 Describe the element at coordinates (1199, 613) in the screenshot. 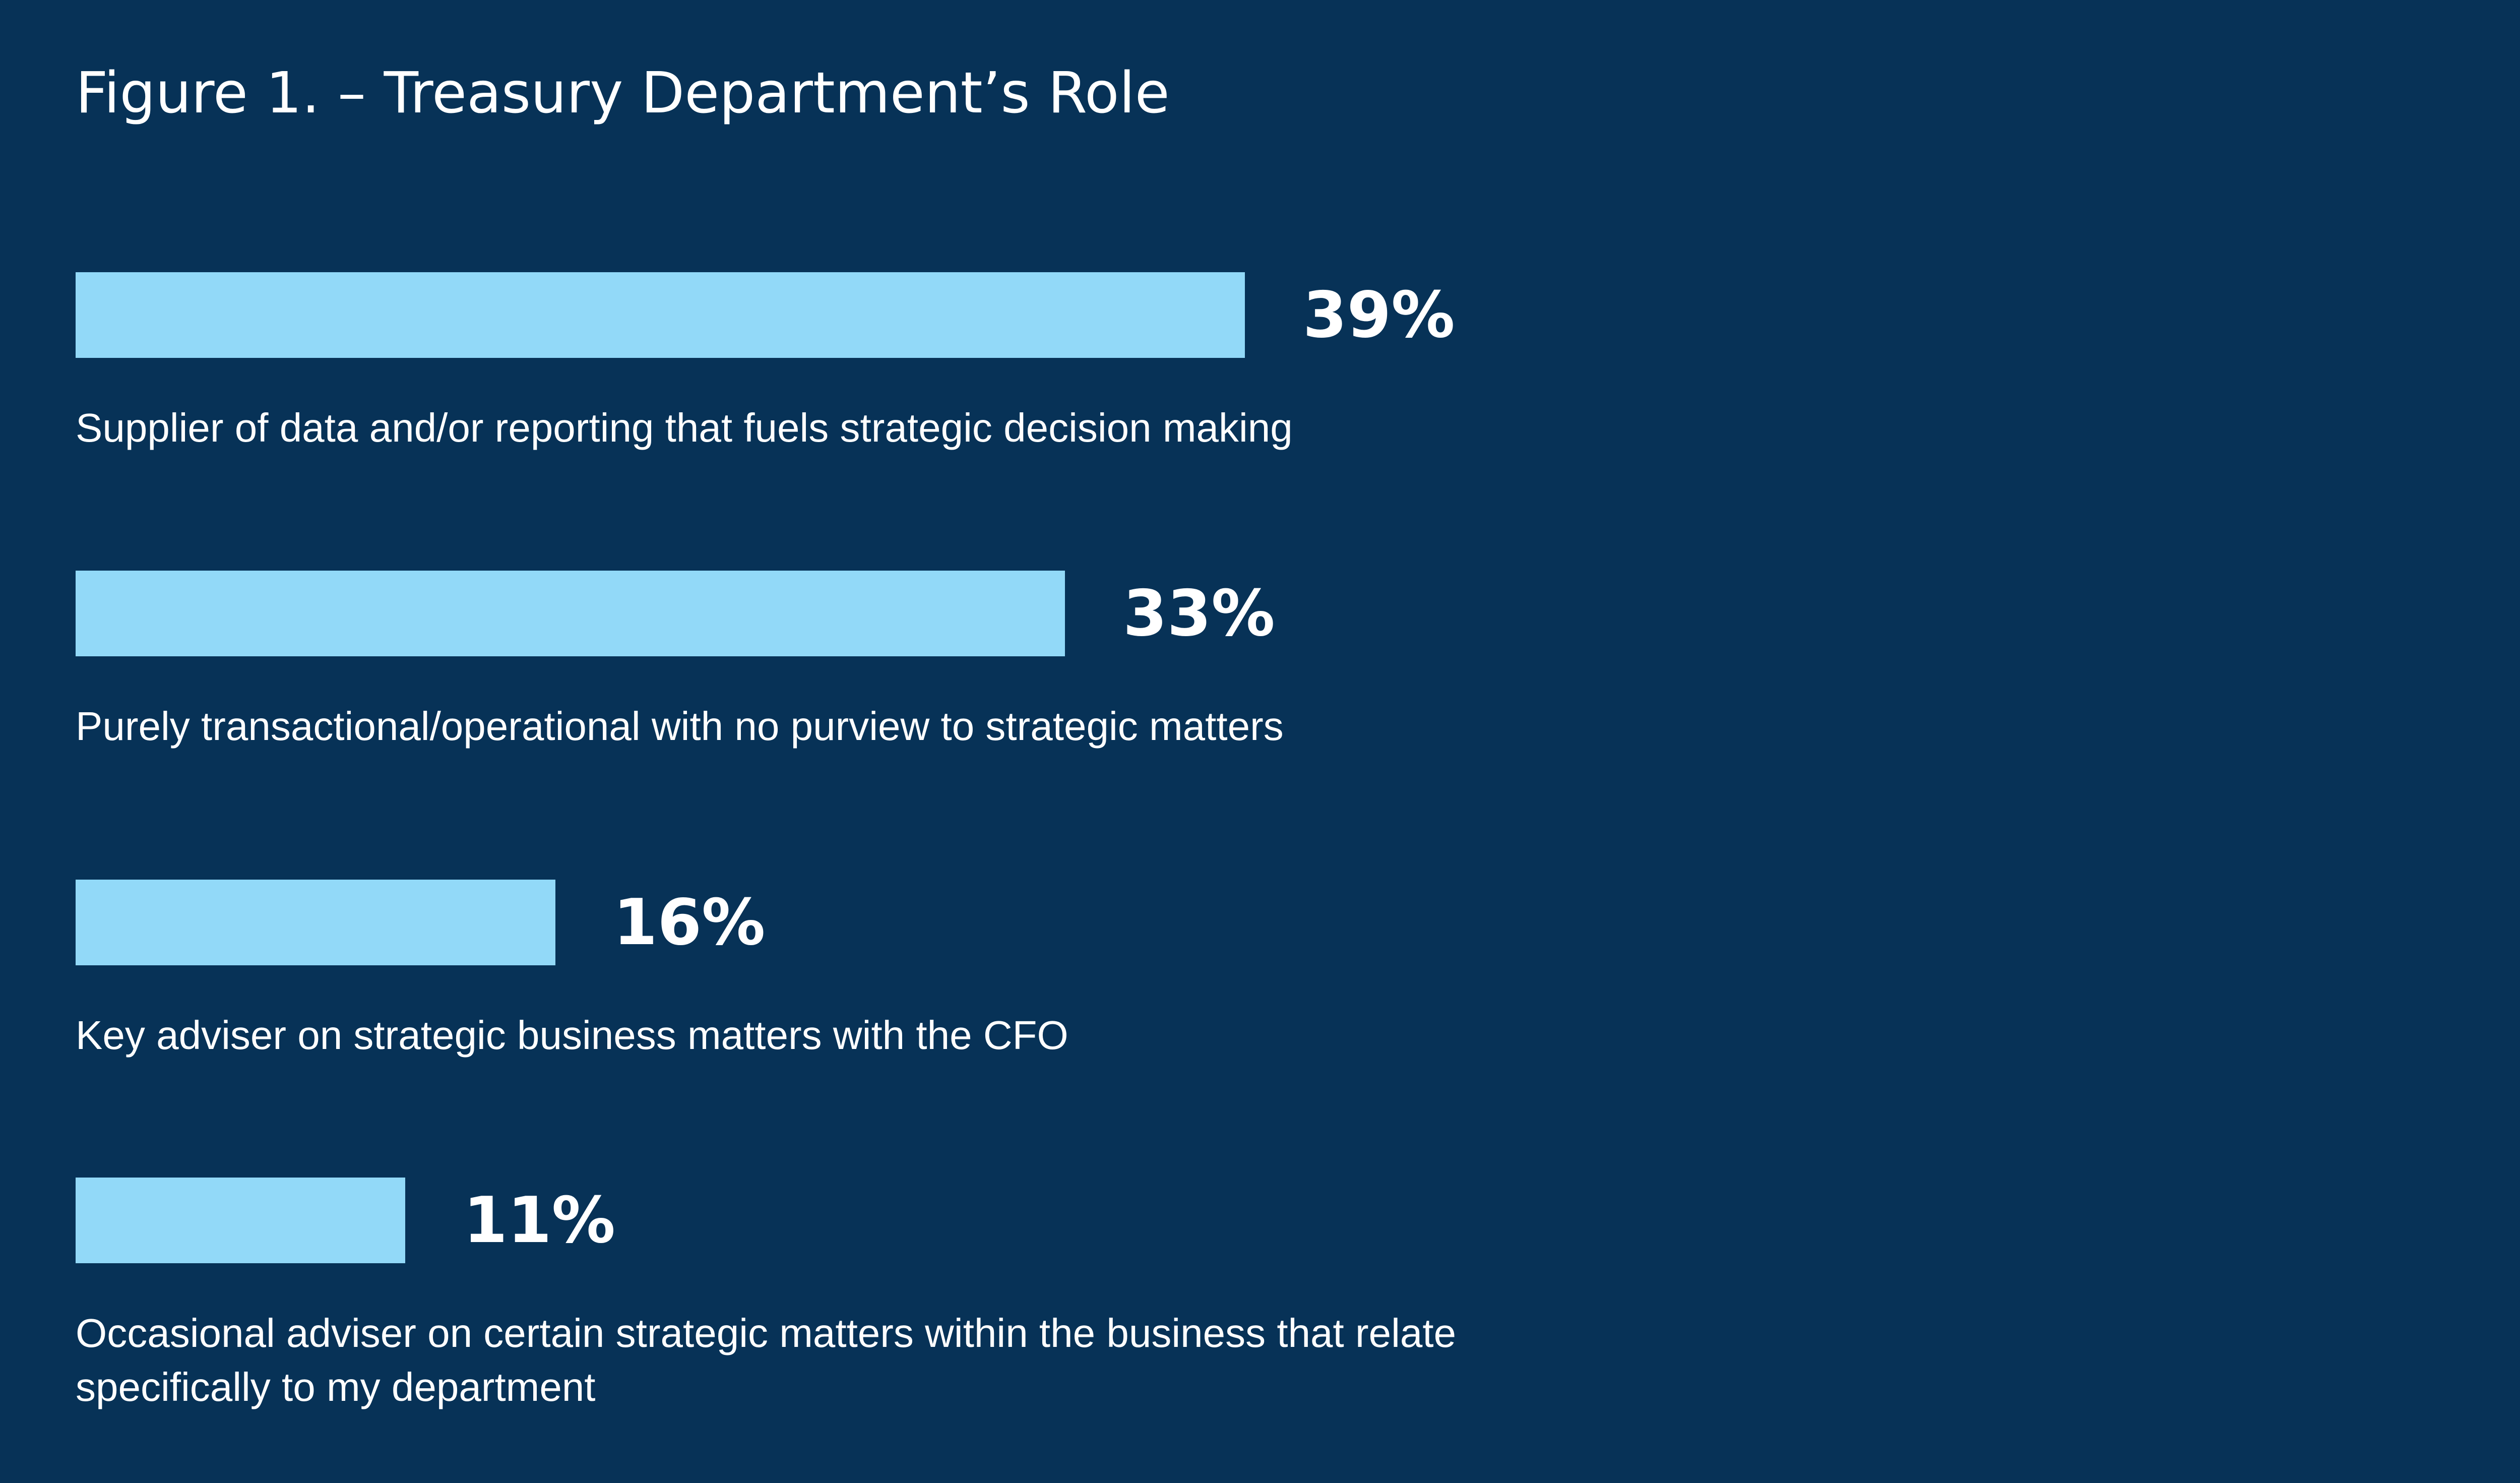

I see `data-label: 33%` at that location.